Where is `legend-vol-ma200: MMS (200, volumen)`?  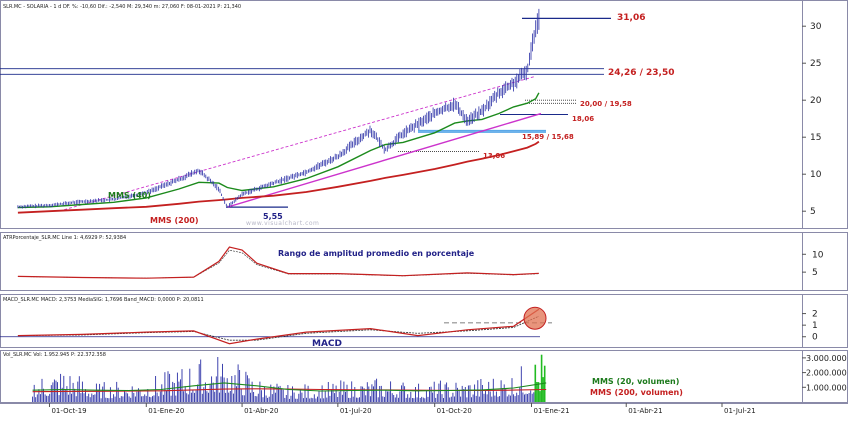
legend-vol-ma200: MMS (200, volumen) is located at coordinates (636, 392).